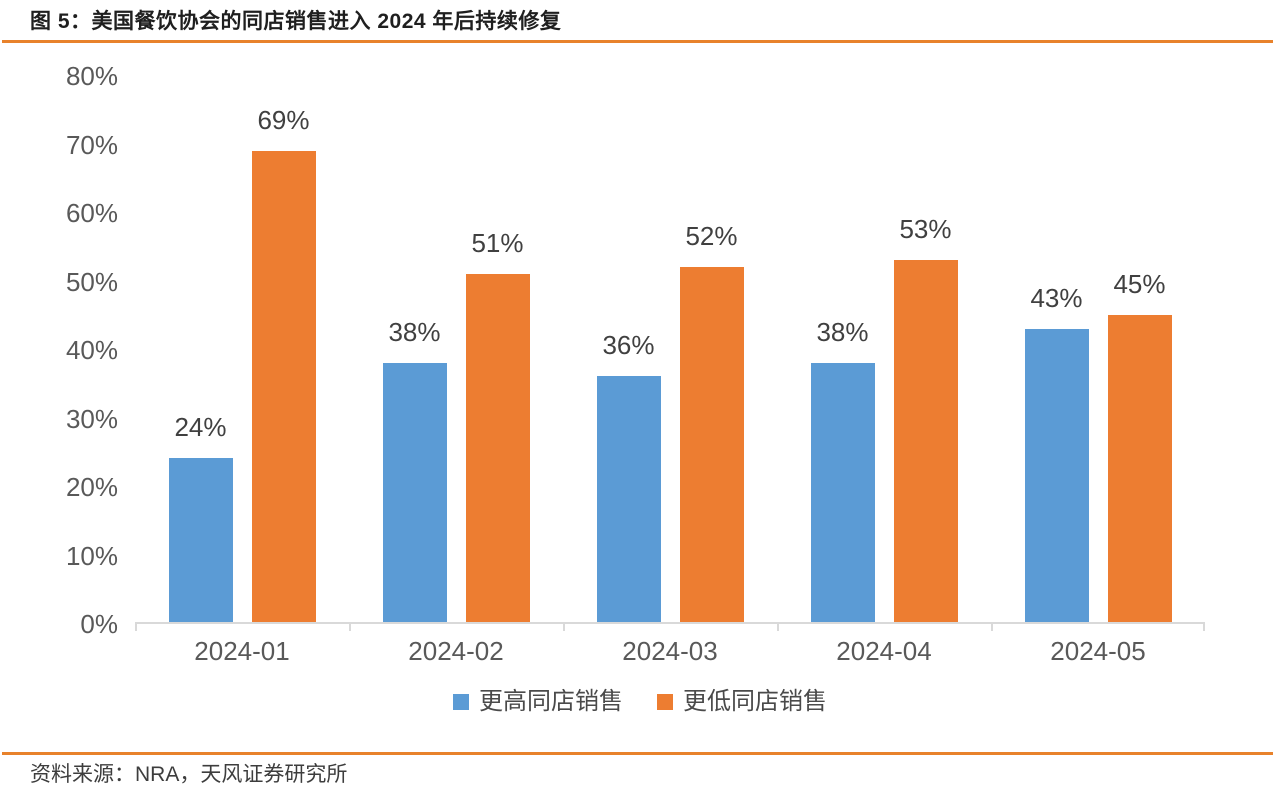  Describe the element at coordinates (200, 518) in the screenshot. I see `bar: 24%` at that location.